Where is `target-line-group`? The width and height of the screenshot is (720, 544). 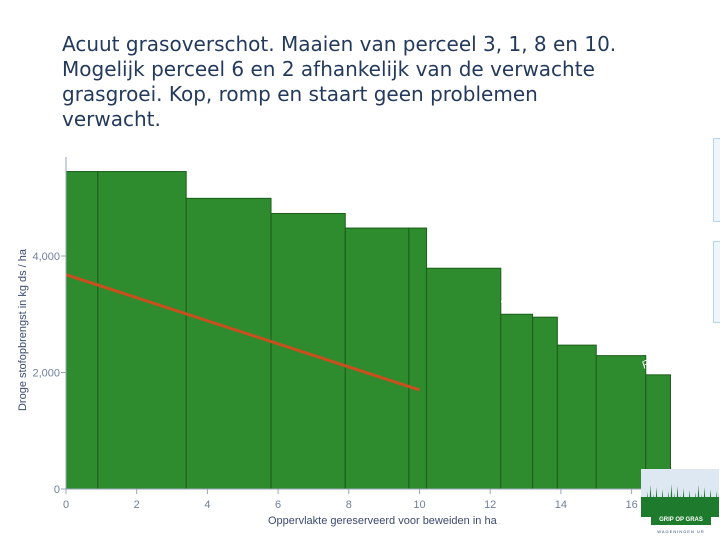
target-line-group is located at coordinates (242, 332).